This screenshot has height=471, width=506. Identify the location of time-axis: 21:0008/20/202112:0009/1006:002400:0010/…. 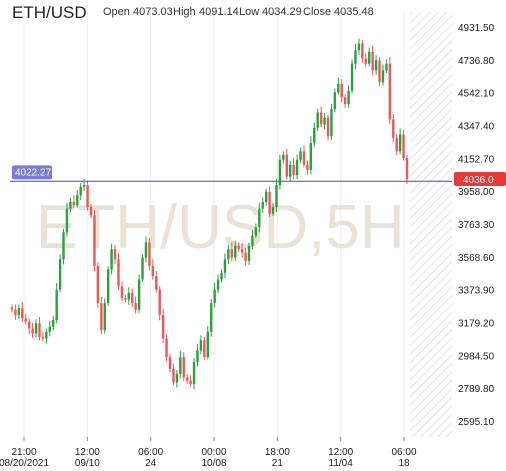
(208, 453).